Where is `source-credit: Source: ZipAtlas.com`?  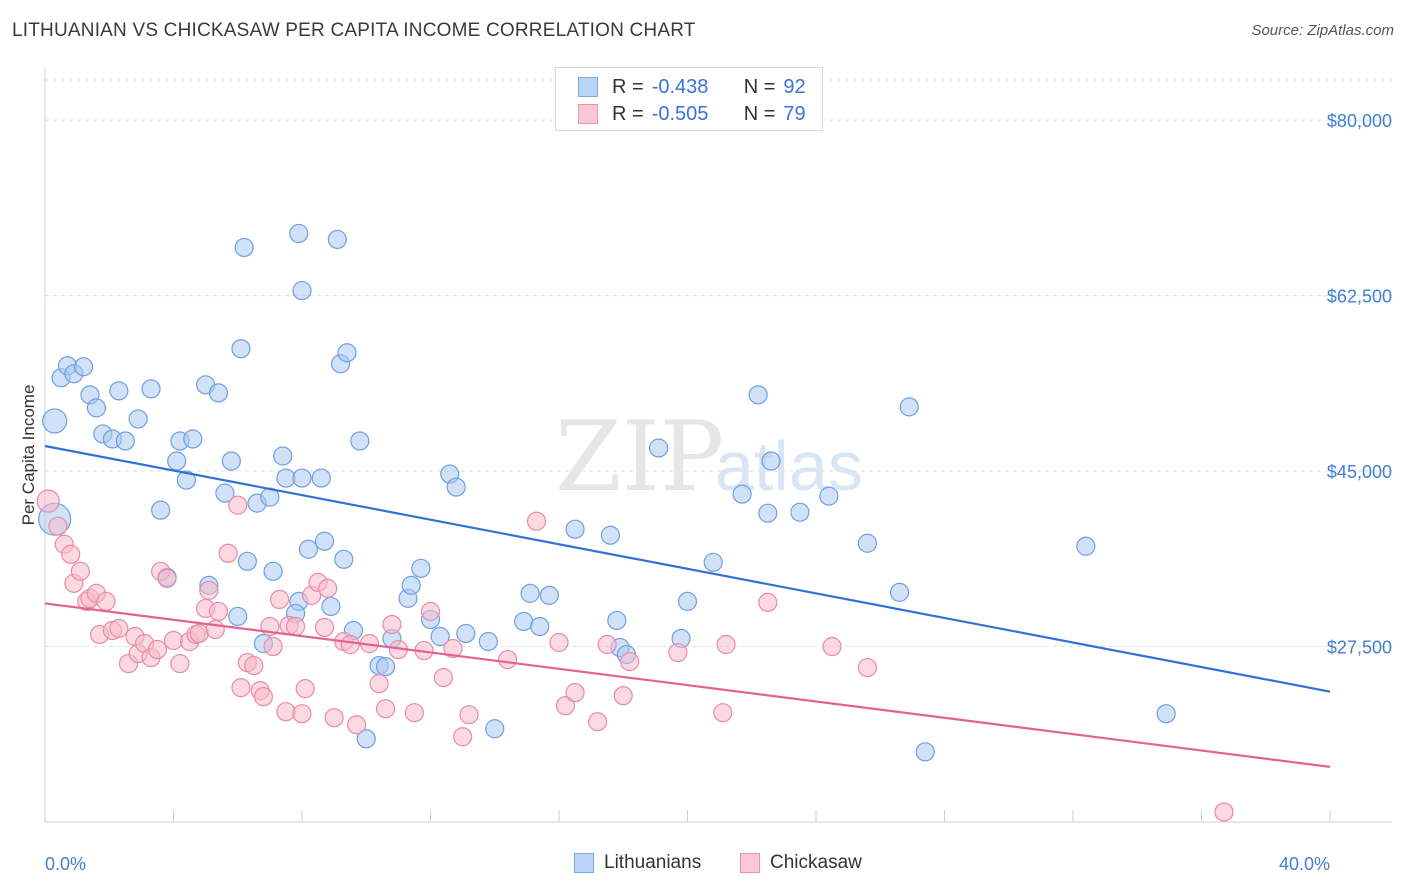
source-credit: Source: ZipAtlas.com is located at coordinates (1322, 30).